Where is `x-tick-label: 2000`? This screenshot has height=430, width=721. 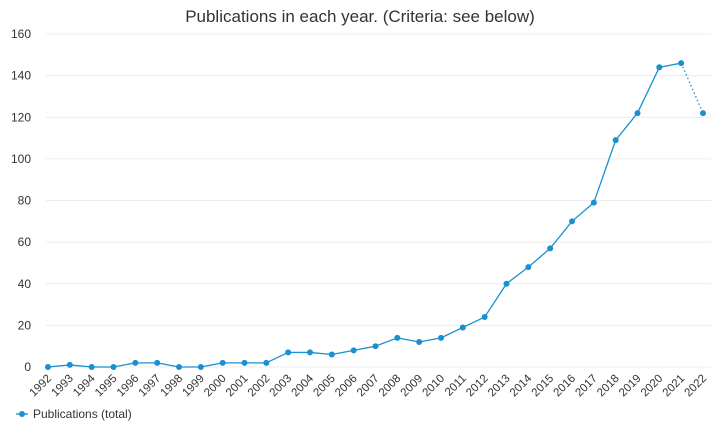 x-tick-label: 2000 is located at coordinates (215, 386).